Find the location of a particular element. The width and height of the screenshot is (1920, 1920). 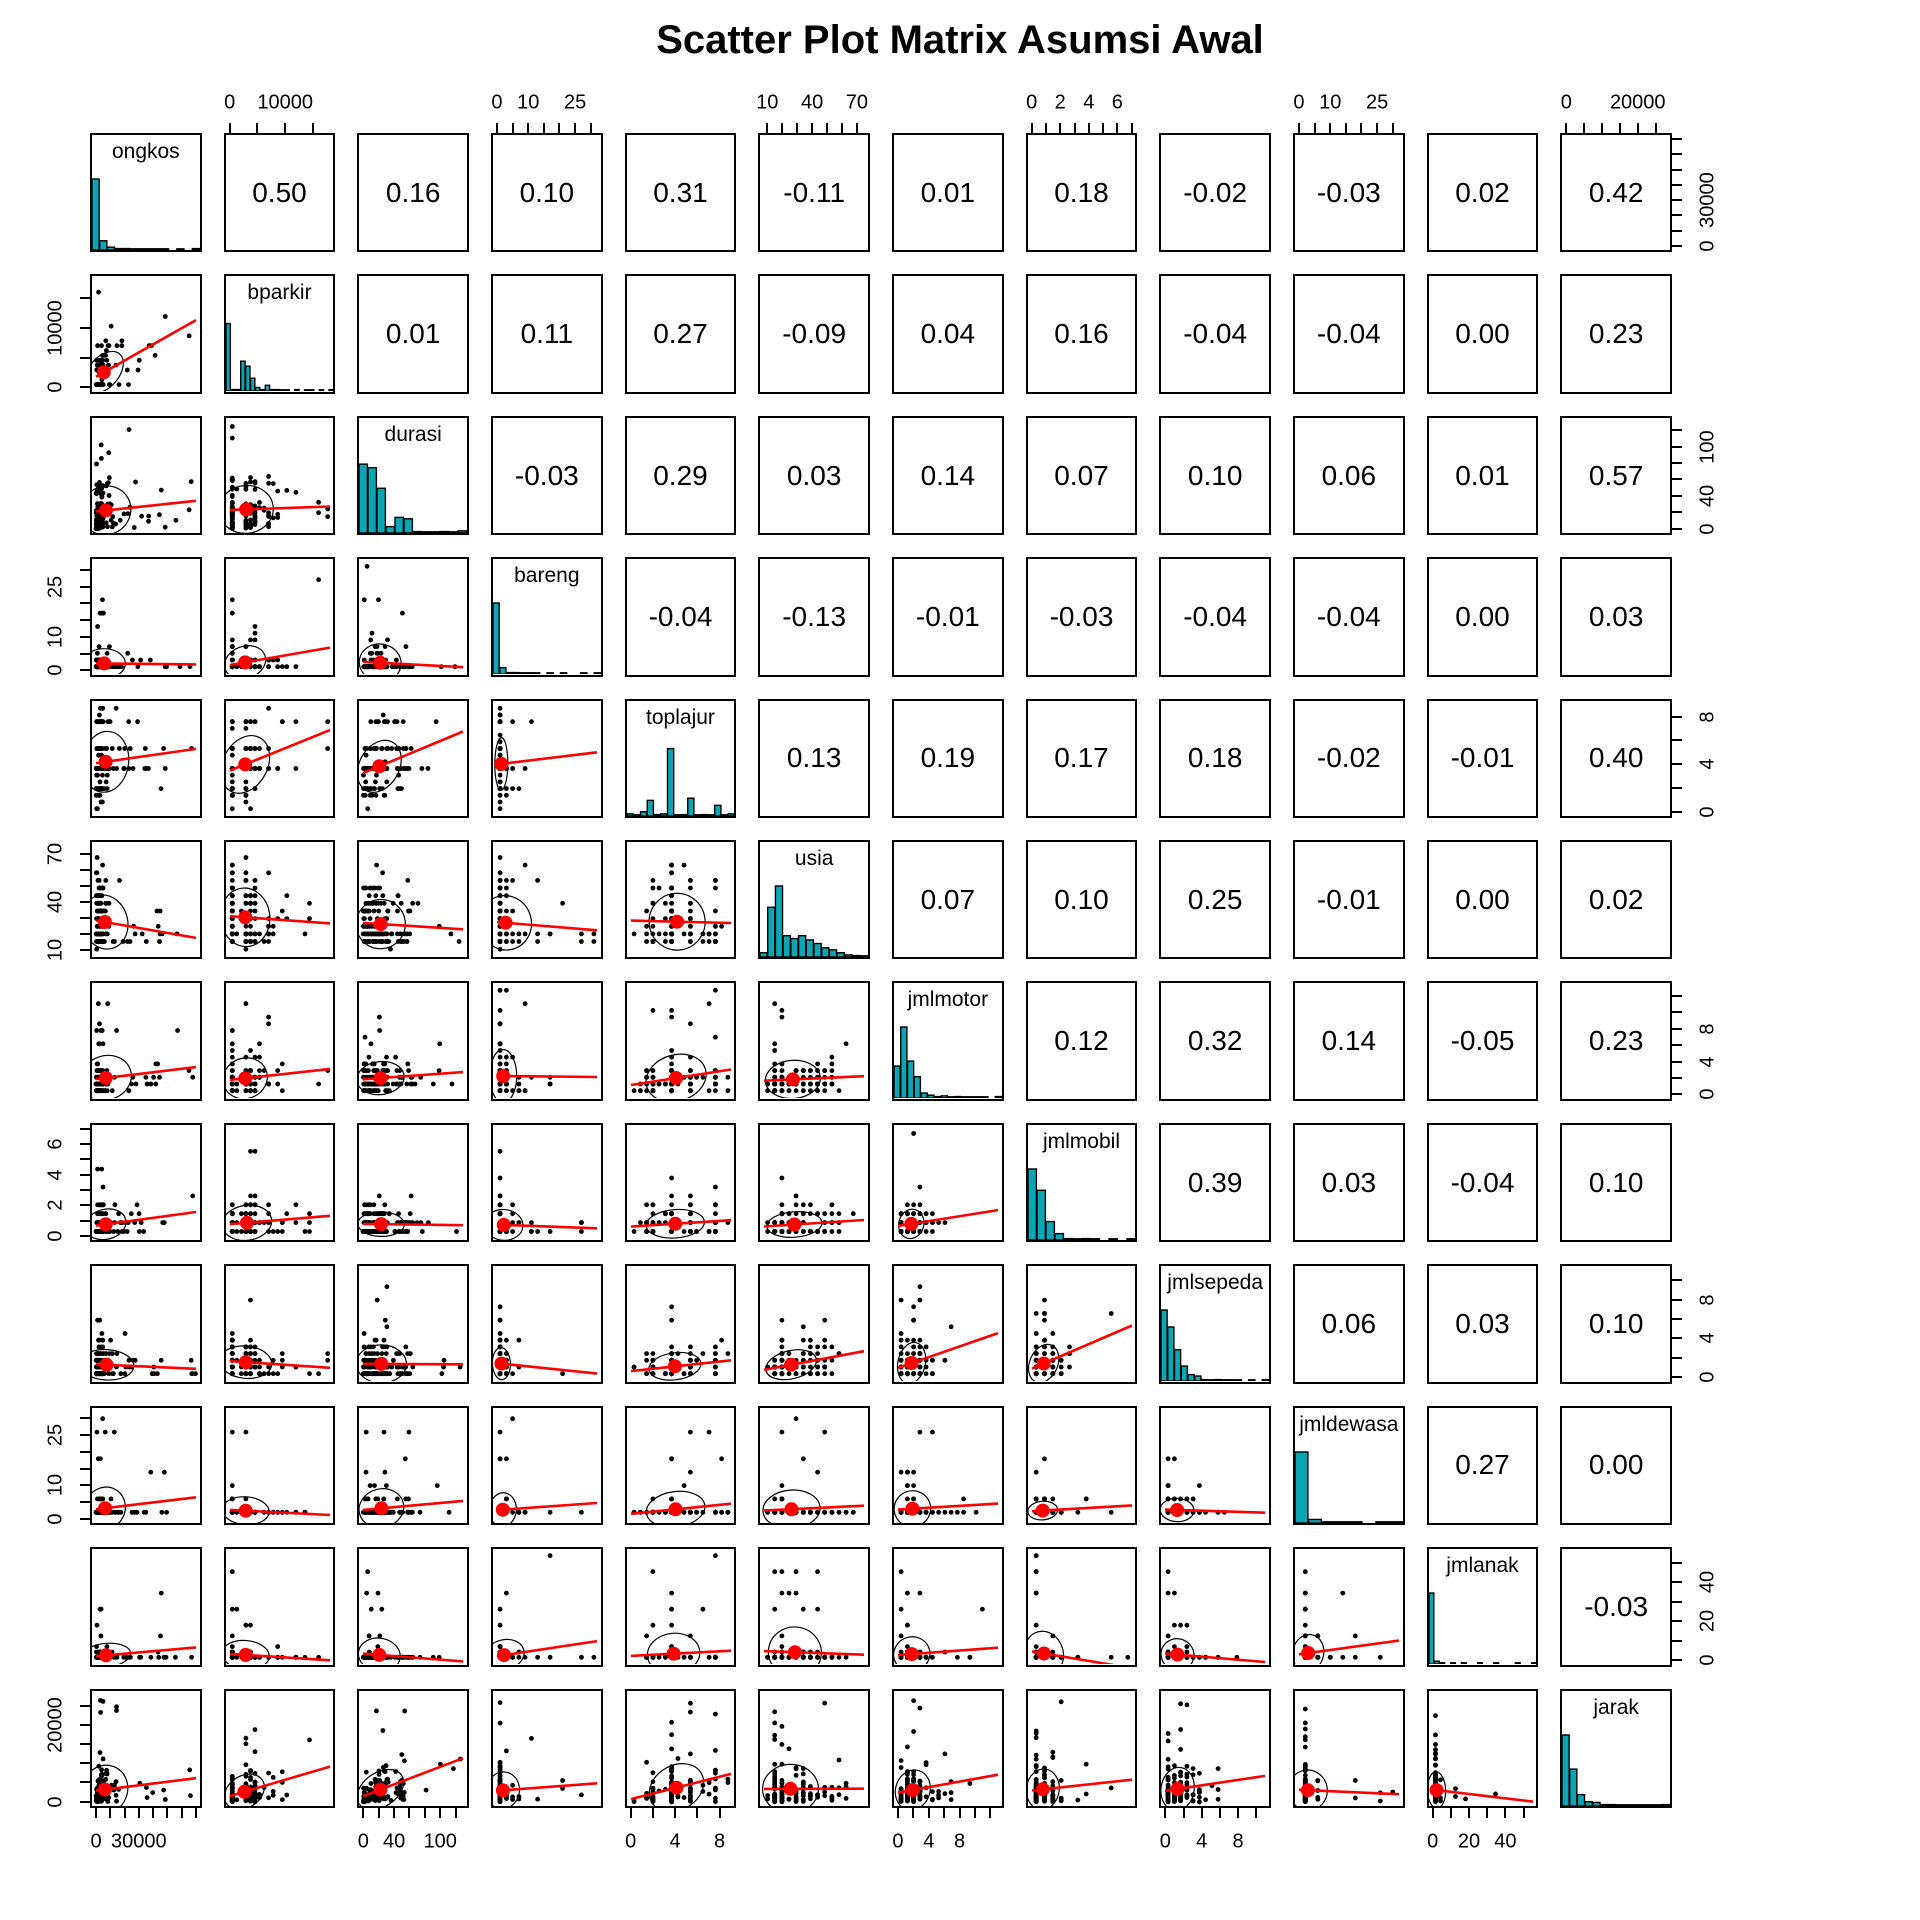

scatter-panel-bareng-vs-jmlmotor is located at coordinates (546, 1041).